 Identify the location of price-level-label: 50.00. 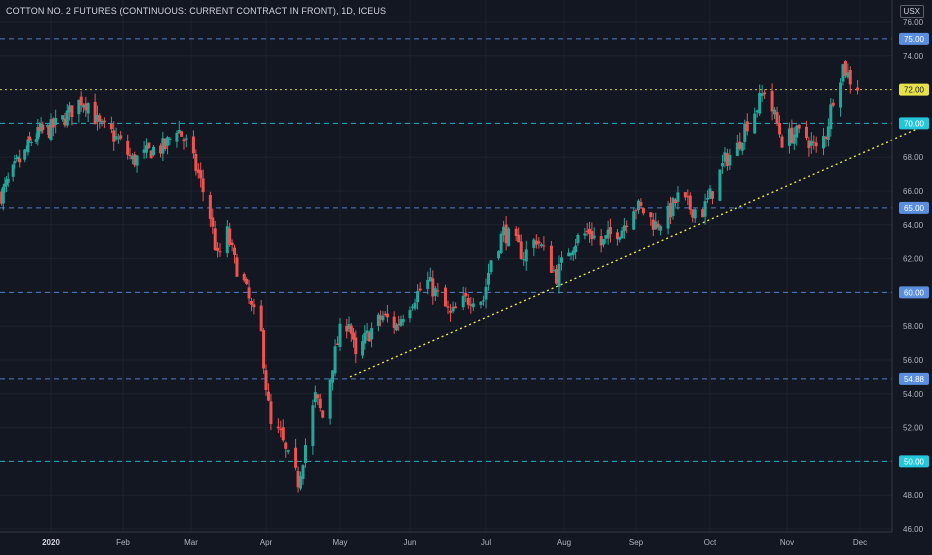
(914, 461).